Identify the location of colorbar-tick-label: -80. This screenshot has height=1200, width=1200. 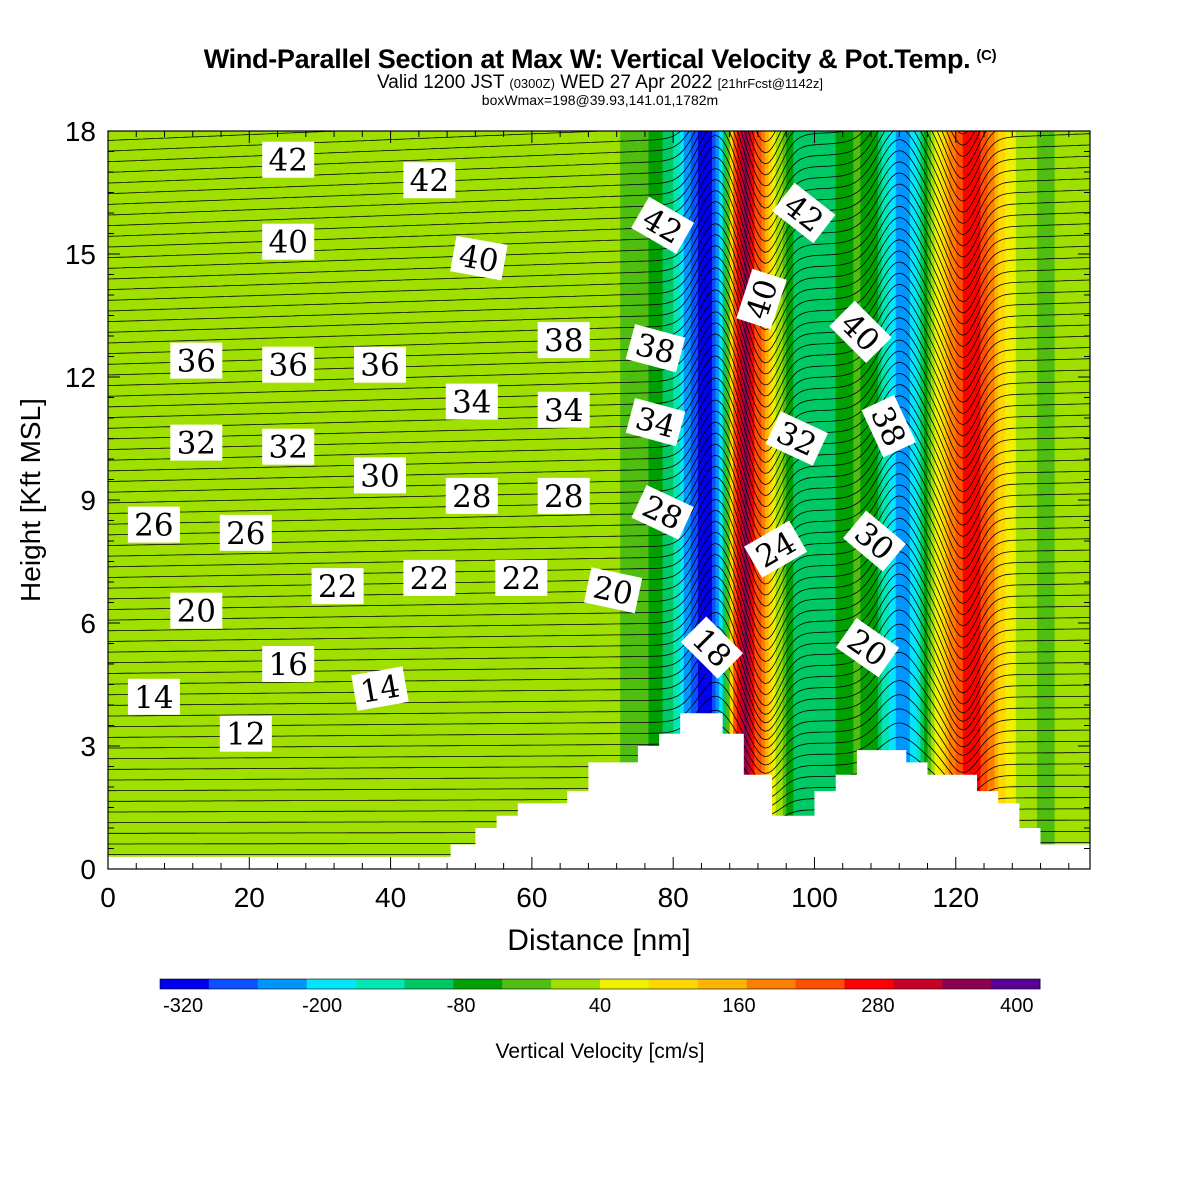
(461, 1006).